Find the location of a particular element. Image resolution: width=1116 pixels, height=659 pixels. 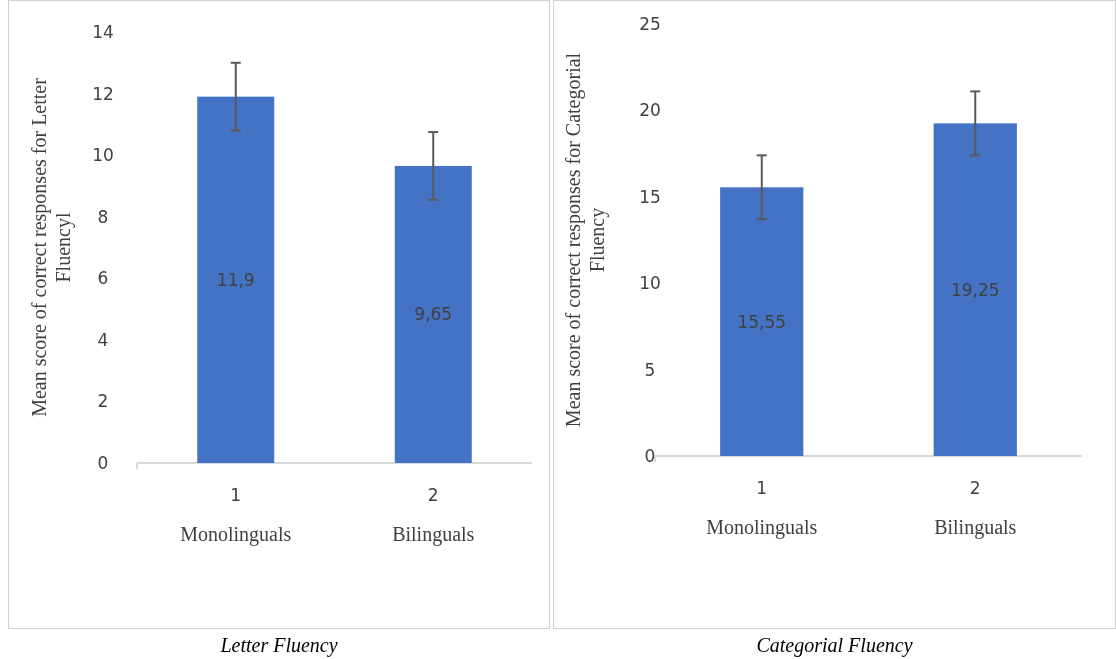

y-tick-label: 2 is located at coordinates (103, 401).